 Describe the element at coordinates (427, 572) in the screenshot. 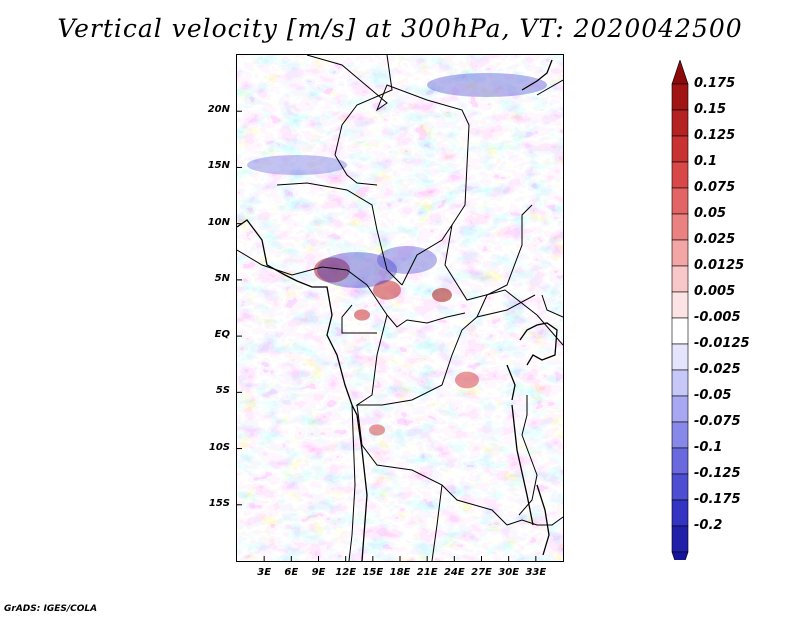

I see `lon-tick-label: 21E` at that location.